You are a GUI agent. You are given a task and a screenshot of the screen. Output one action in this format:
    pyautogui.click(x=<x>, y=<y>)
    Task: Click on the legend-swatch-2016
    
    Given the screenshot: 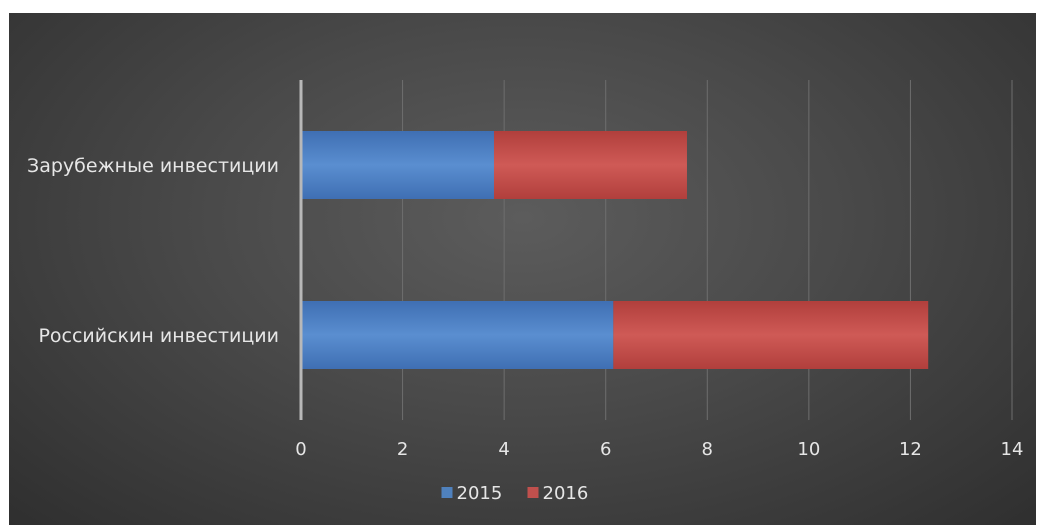 What is the action you would take?
    pyautogui.click(x=533, y=492)
    